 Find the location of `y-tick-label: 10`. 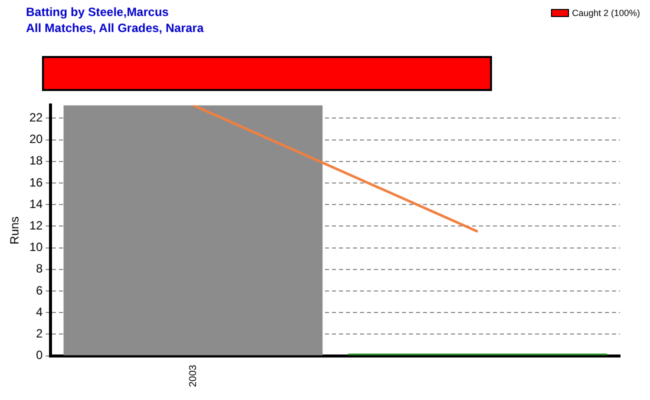

y-tick-label: 10 is located at coordinates (36, 247).